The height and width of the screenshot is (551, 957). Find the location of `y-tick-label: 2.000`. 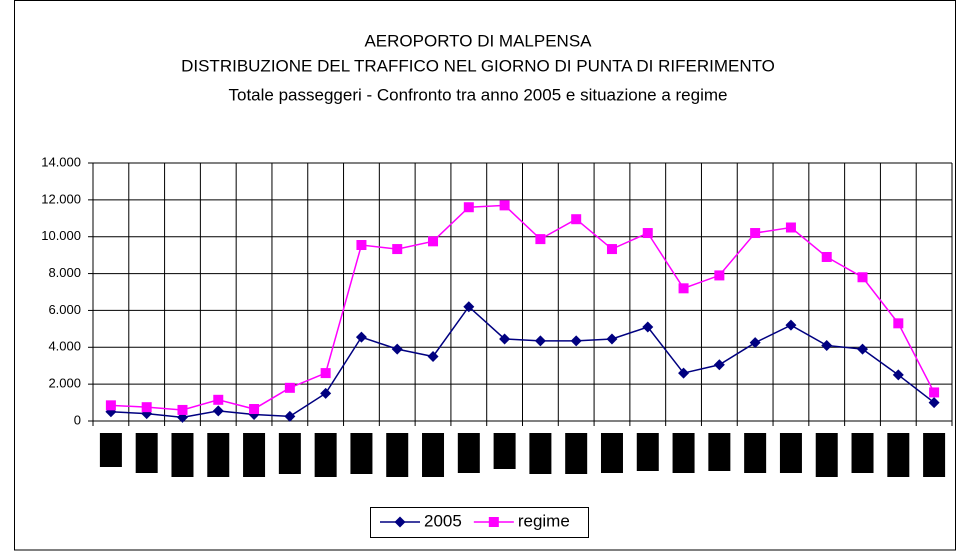

y-tick-label: 2.000 is located at coordinates (64, 383).